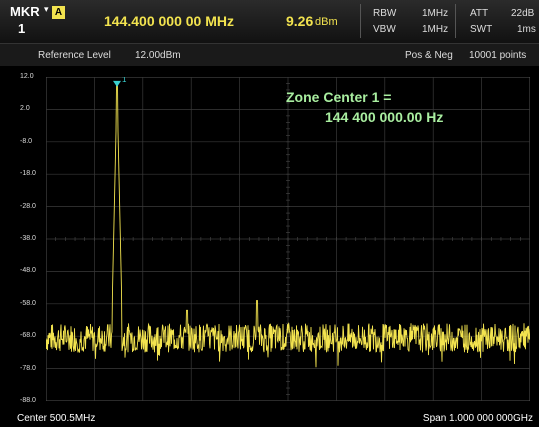  Describe the element at coordinates (481, 29) in the screenshot. I see `swt-label: SWT` at that location.